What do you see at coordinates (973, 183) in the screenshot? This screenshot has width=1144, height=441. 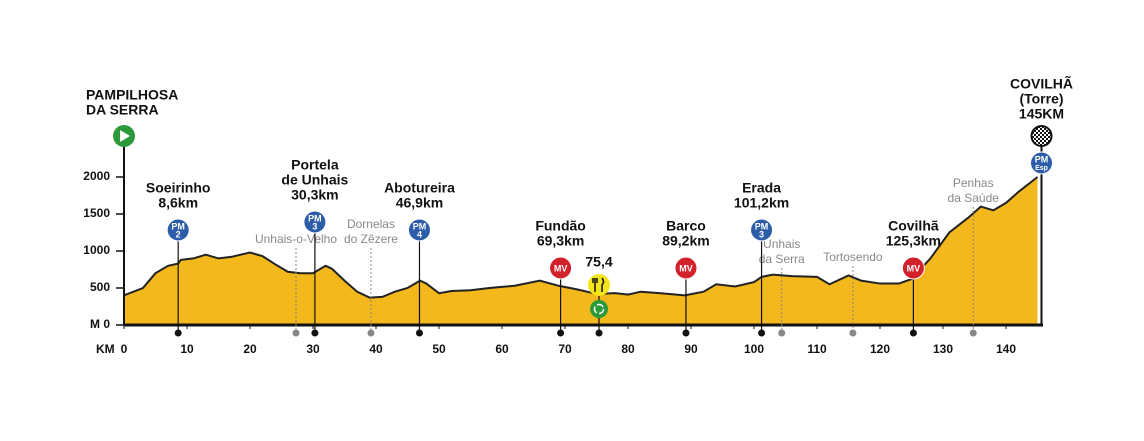 I see `label-line: Penhas` at bounding box center [973, 183].